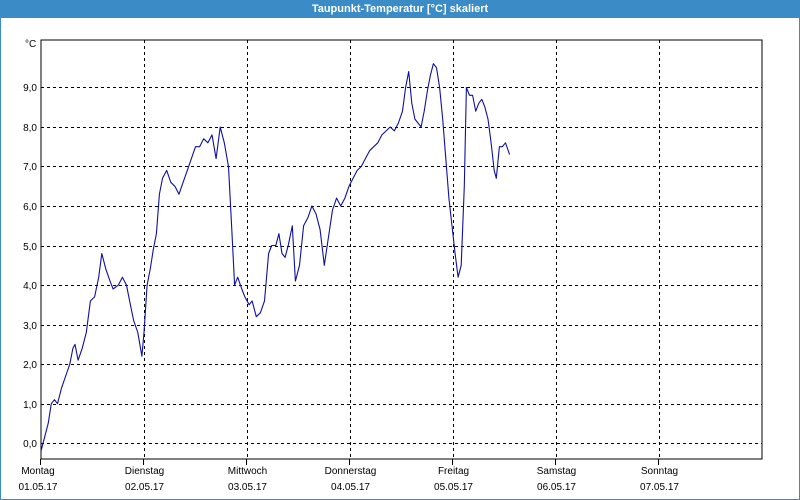 This screenshot has height=500, width=800. What do you see at coordinates (30, 326) in the screenshot?
I see `y-tick-label: 3,0` at bounding box center [30, 326].